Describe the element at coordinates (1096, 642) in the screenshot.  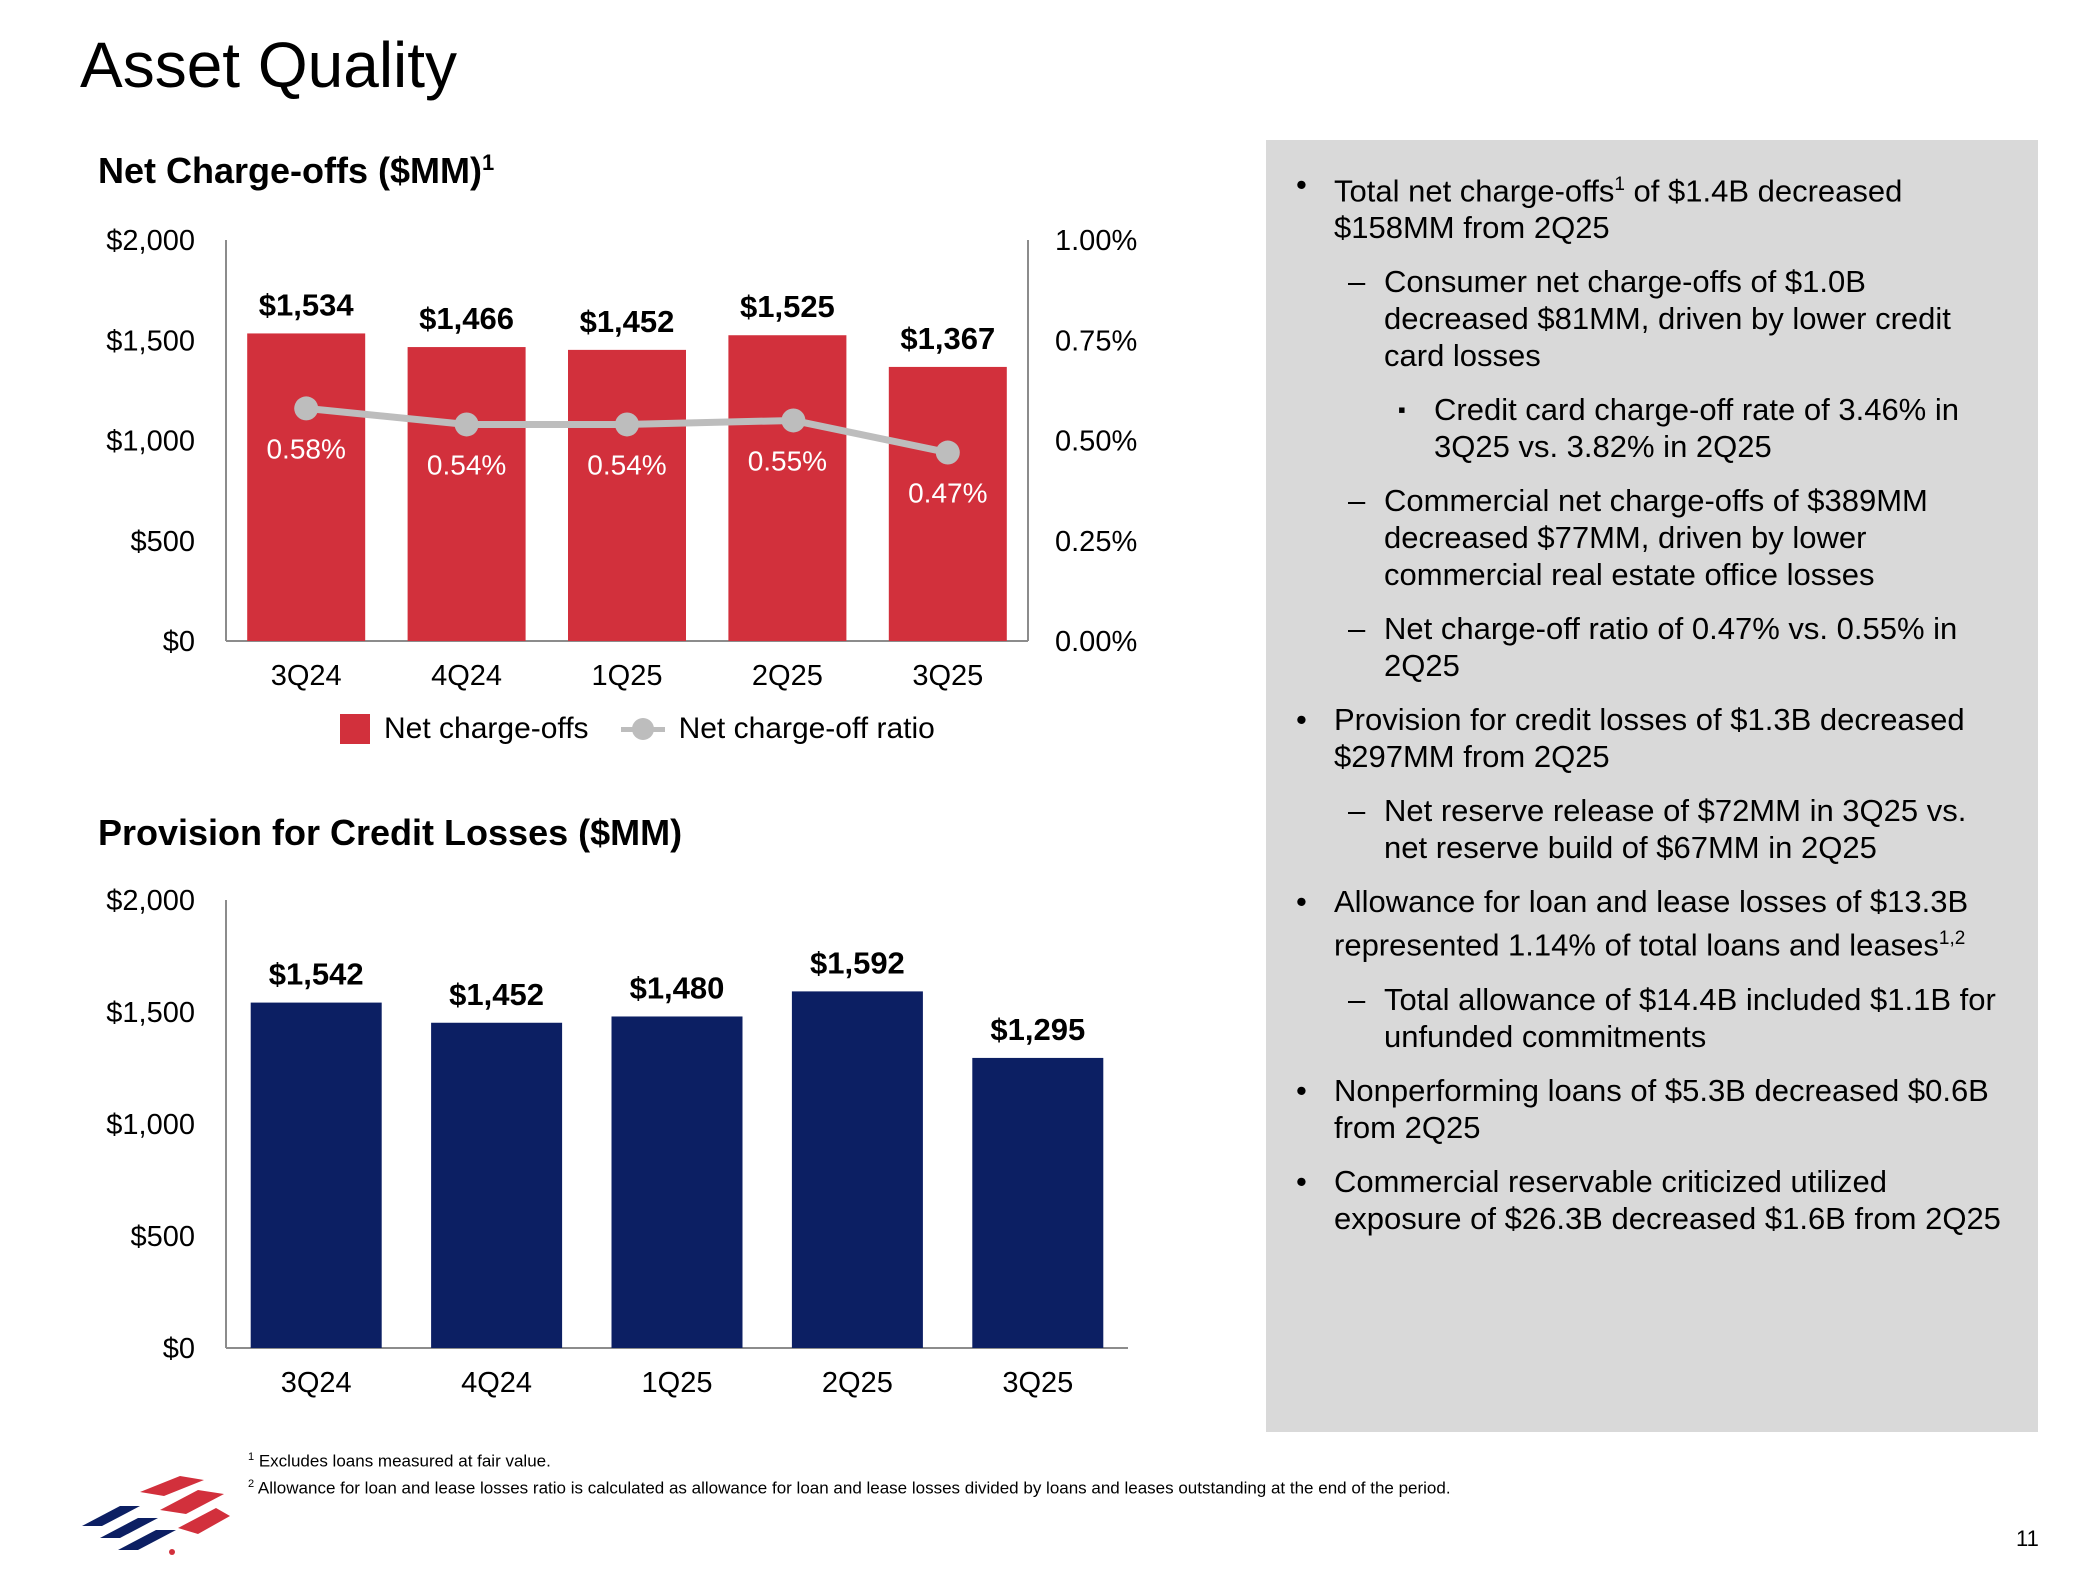
I see `chart1-y2-tick-label: 0.00%` at that location.